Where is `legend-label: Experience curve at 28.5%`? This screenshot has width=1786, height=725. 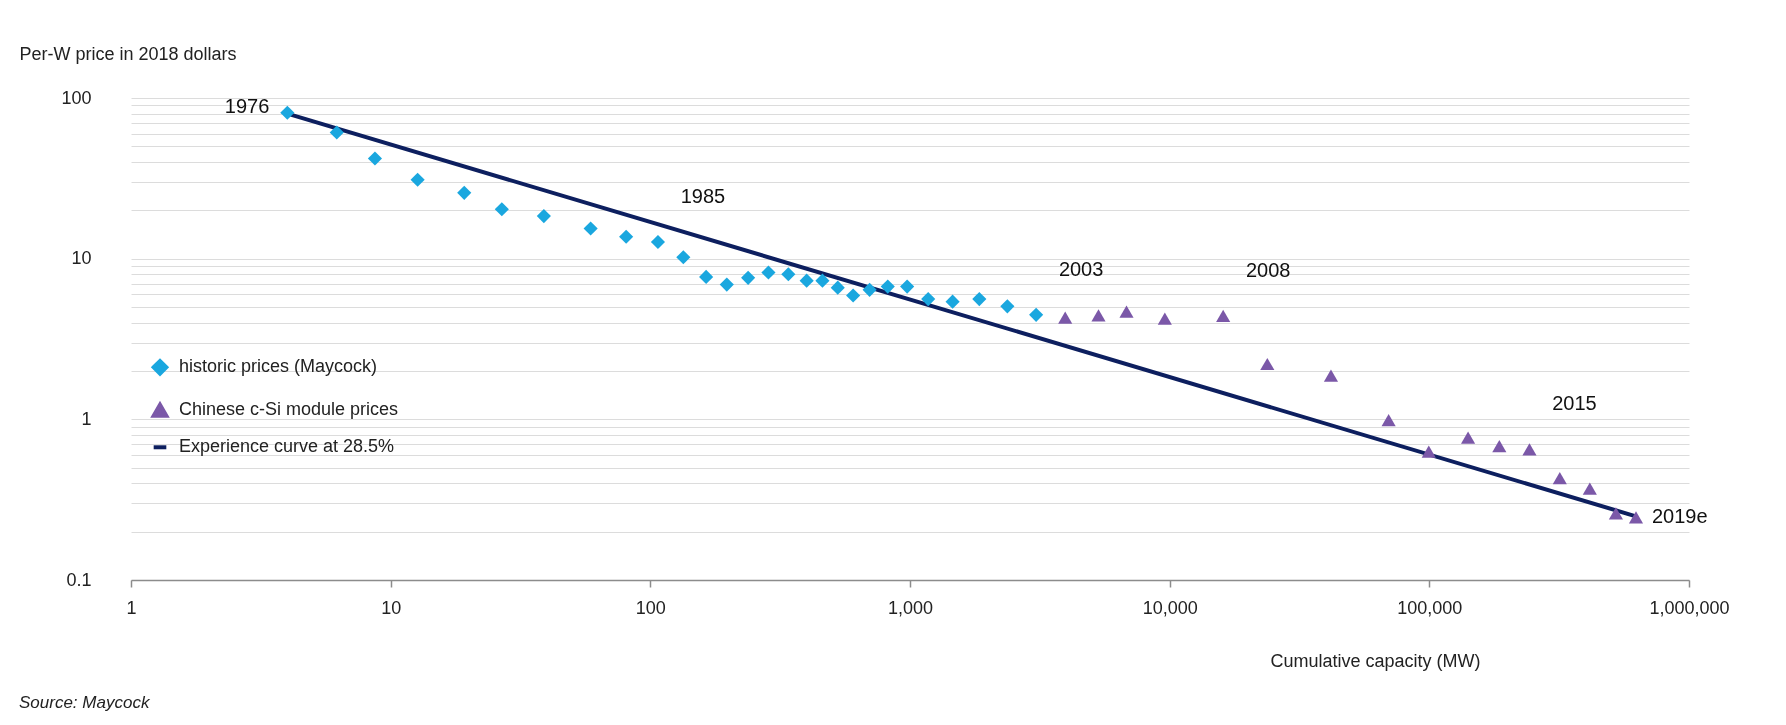
legend-label: Experience curve at 28.5% is located at coordinates (287, 446).